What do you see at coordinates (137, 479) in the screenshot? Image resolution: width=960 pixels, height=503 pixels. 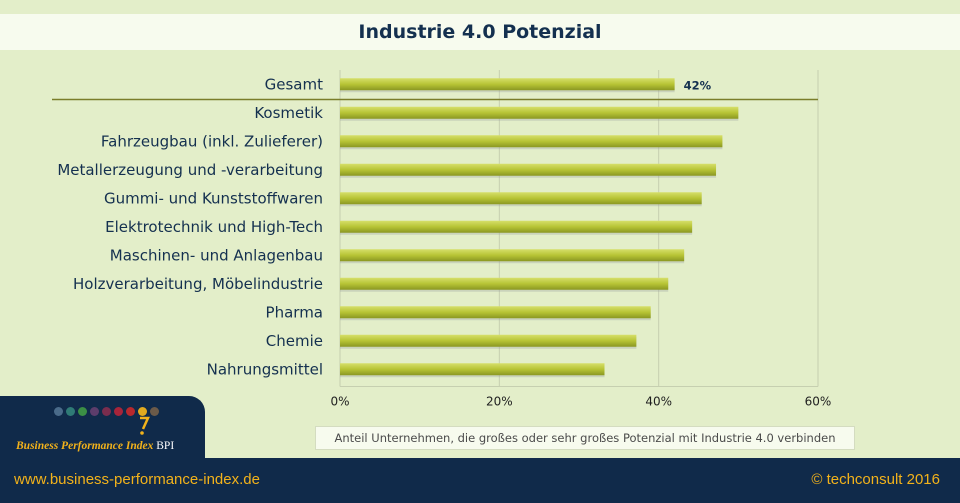 I see `footer-url: www.business-performance-index.de` at bounding box center [137, 479].